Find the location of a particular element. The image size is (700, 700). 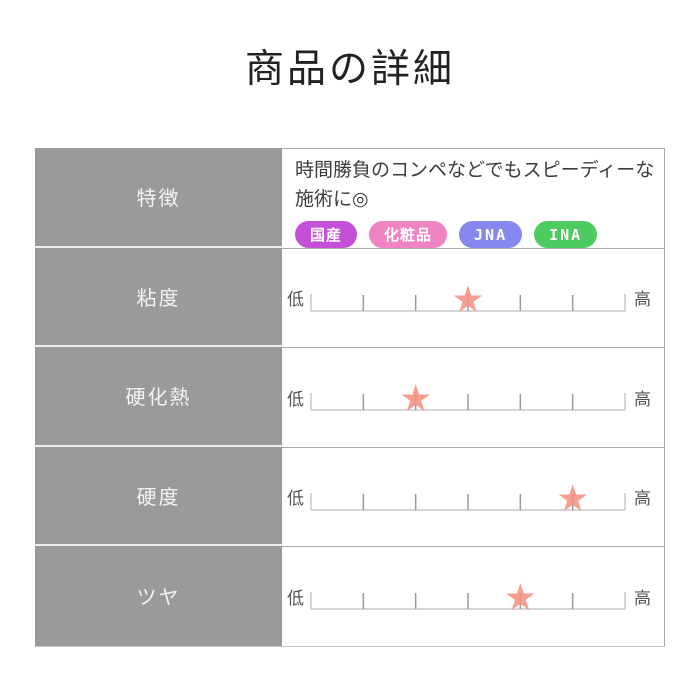

rating-scale-curing-heat: 低 ★ 高 is located at coordinates (469, 397).